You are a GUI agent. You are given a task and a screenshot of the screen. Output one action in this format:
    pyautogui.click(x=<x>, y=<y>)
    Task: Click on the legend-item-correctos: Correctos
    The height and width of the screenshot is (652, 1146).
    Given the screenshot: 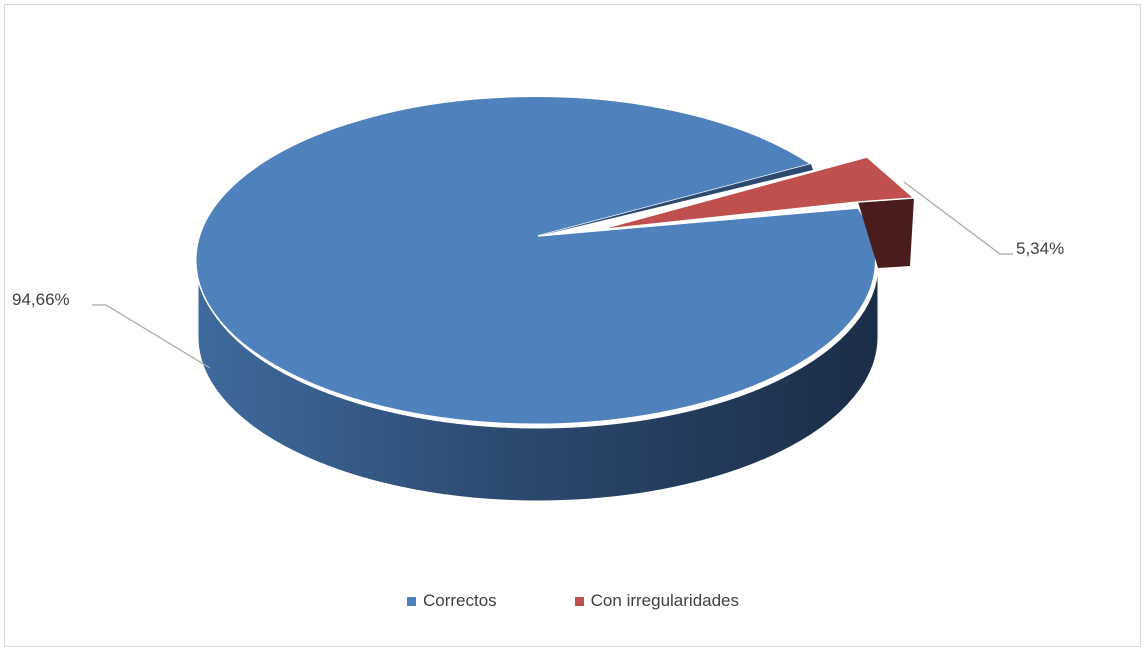 What is the action you would take?
    pyautogui.click(x=451, y=601)
    